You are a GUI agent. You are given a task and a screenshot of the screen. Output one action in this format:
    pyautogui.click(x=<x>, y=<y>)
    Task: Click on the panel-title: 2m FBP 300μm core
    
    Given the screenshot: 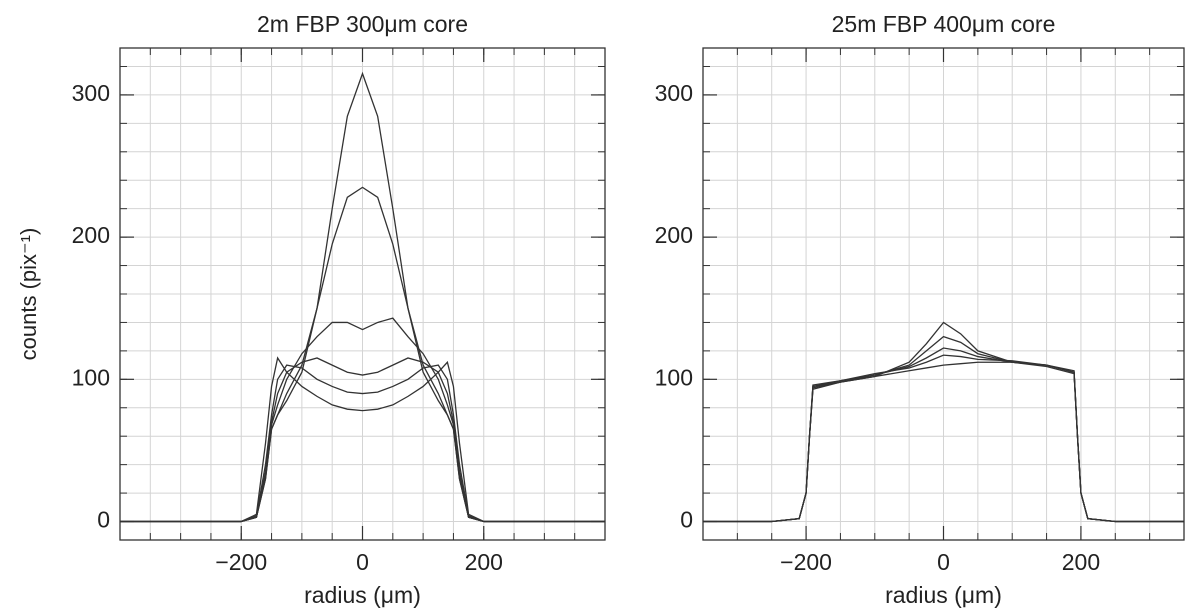 What is the action you would take?
    pyautogui.click(x=362, y=24)
    